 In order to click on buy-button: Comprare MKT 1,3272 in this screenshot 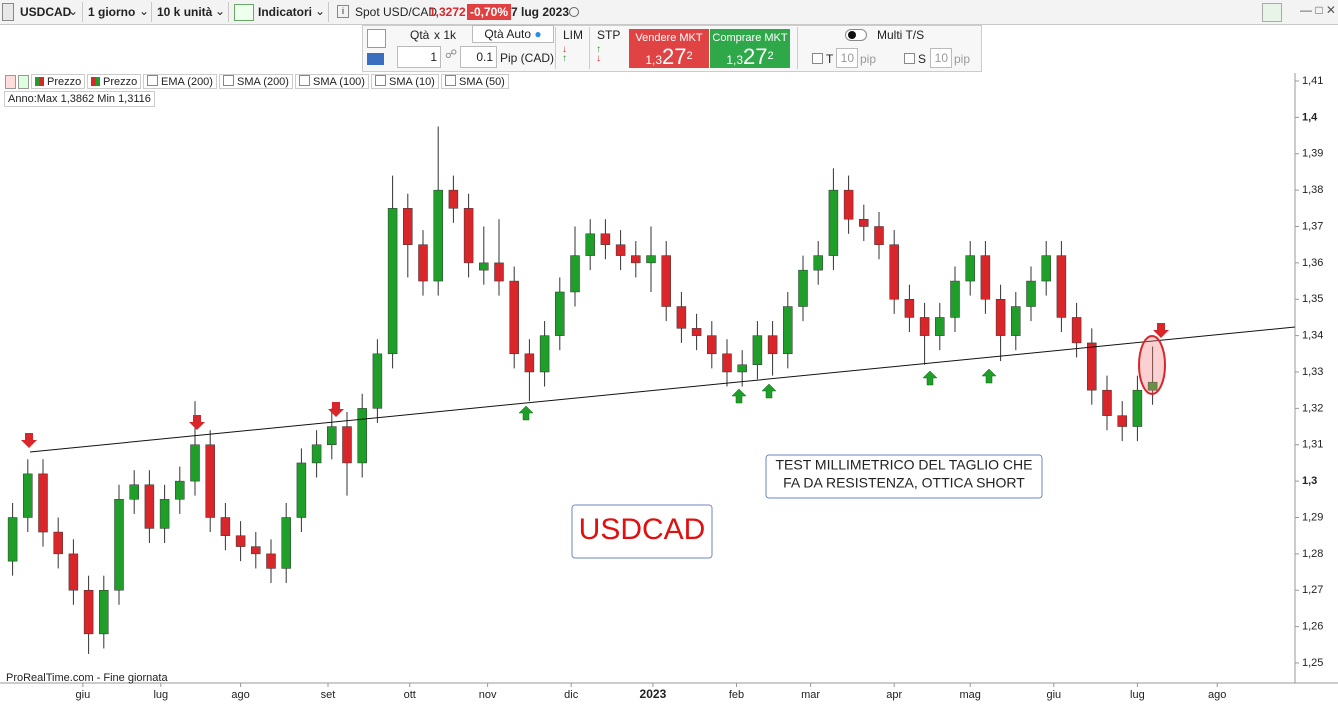, I will do `click(750, 49)`.